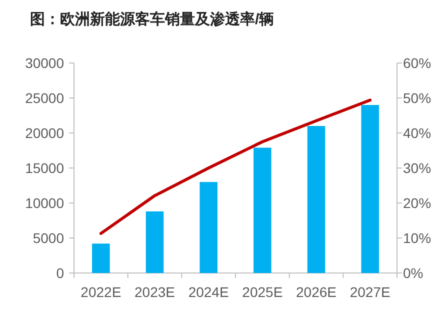 This screenshot has height=322, width=440. Describe the element at coordinates (370, 292) in the screenshot. I see `x-tick-label: 2027E` at that location.